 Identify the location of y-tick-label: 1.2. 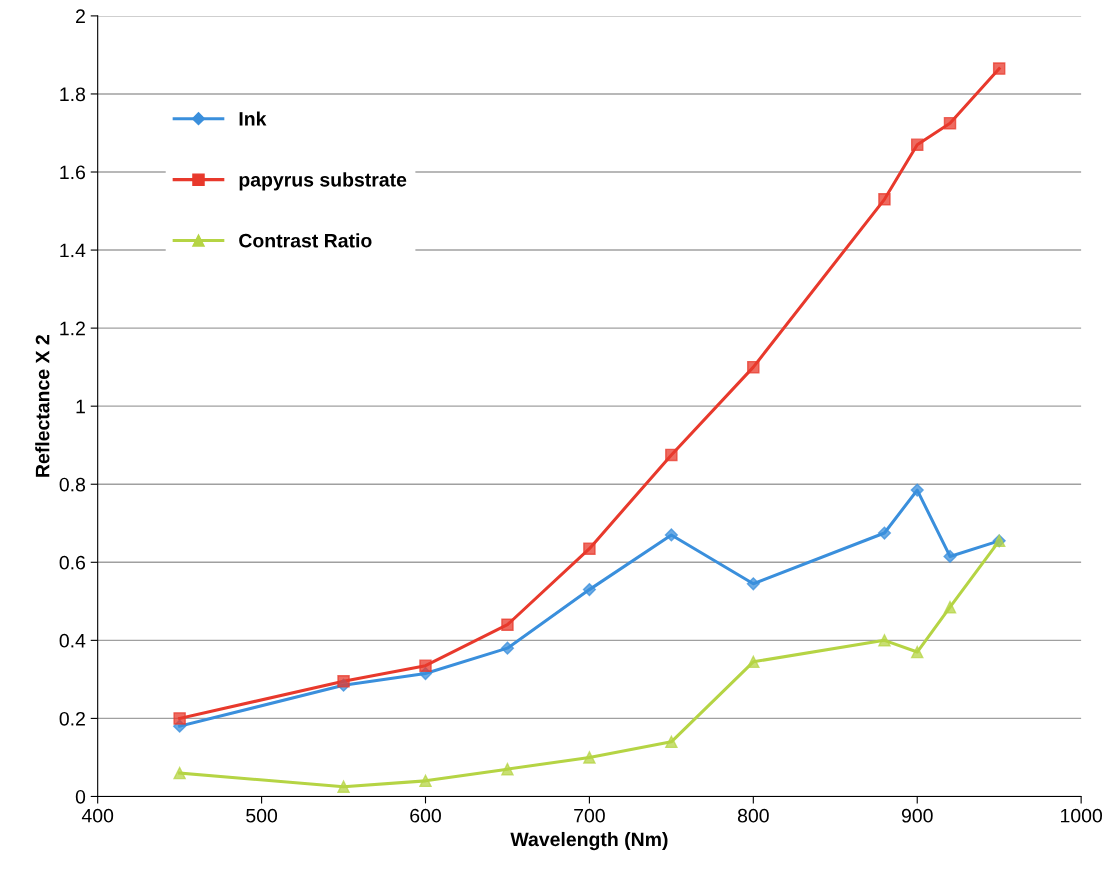
(72, 328).